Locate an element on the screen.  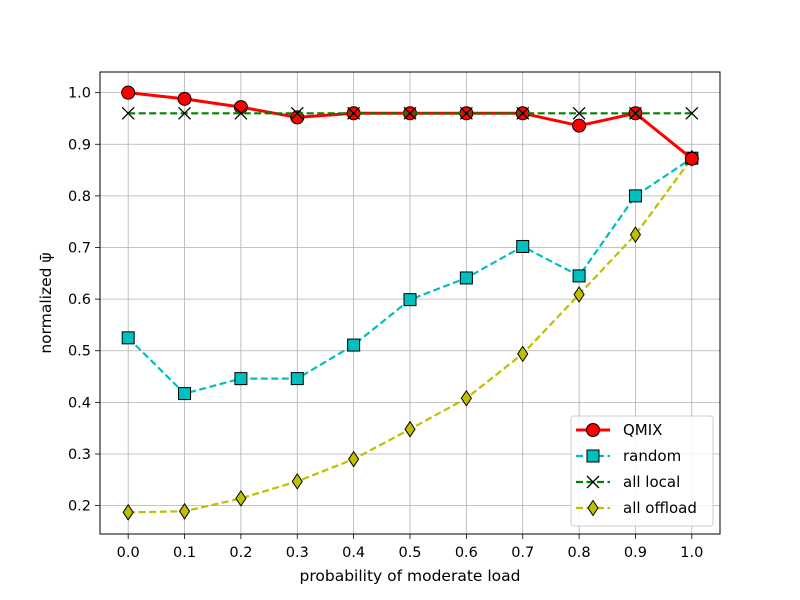
legend-label: random is located at coordinates (652, 456).